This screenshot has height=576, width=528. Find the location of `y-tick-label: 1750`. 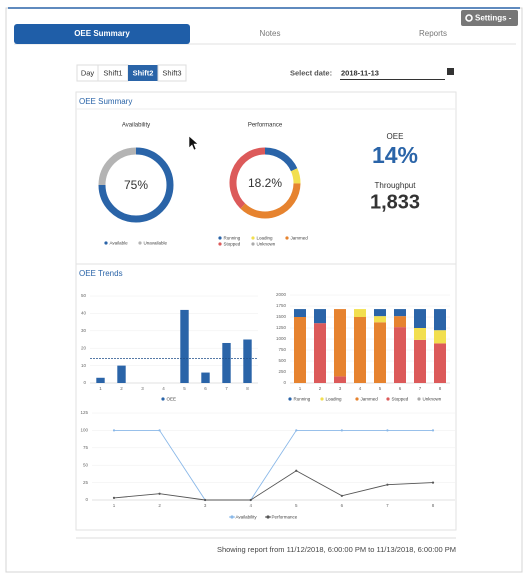

y-tick-label: 1750 is located at coordinates (281, 305).